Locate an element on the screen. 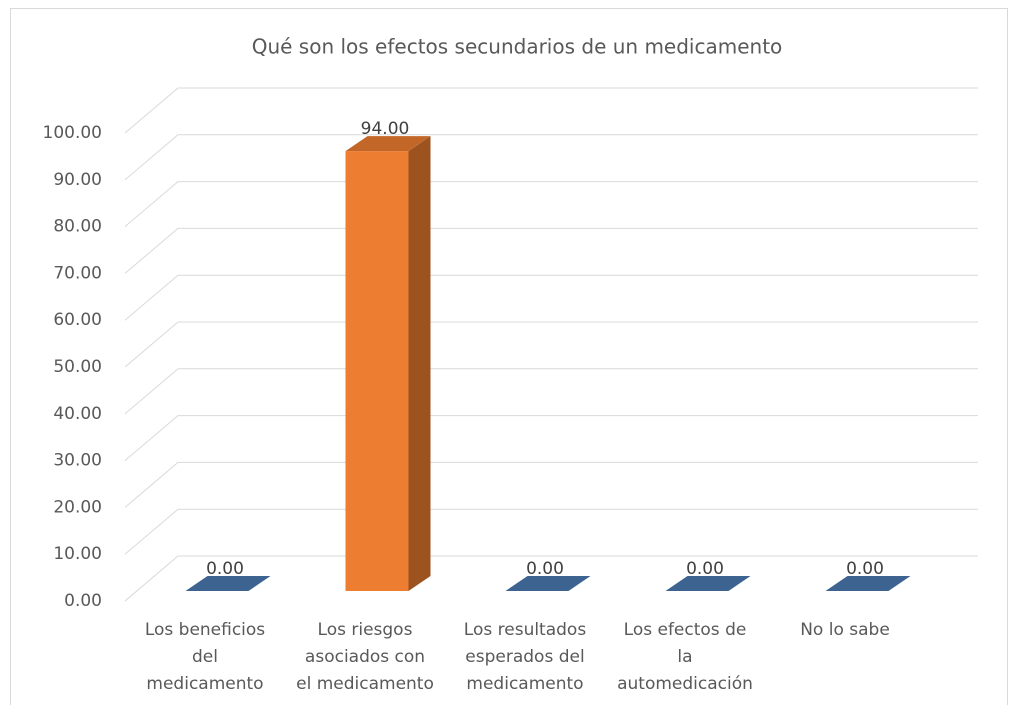 This screenshot has width=1010, height=705. x-tick-label: Los beneficios del medicamento is located at coordinates (205, 657).